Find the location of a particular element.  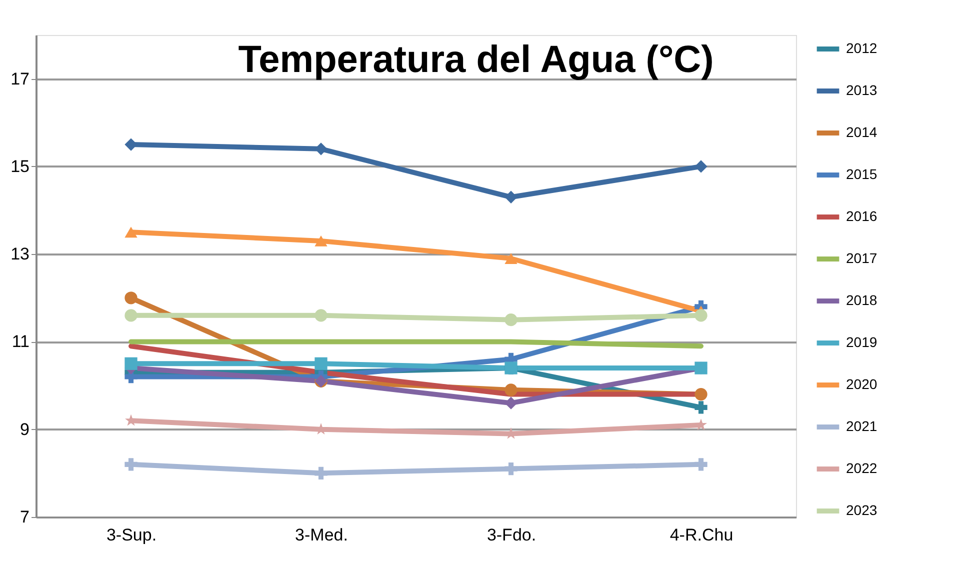

y-tick-label: 11 is located at coordinates (21, 342).